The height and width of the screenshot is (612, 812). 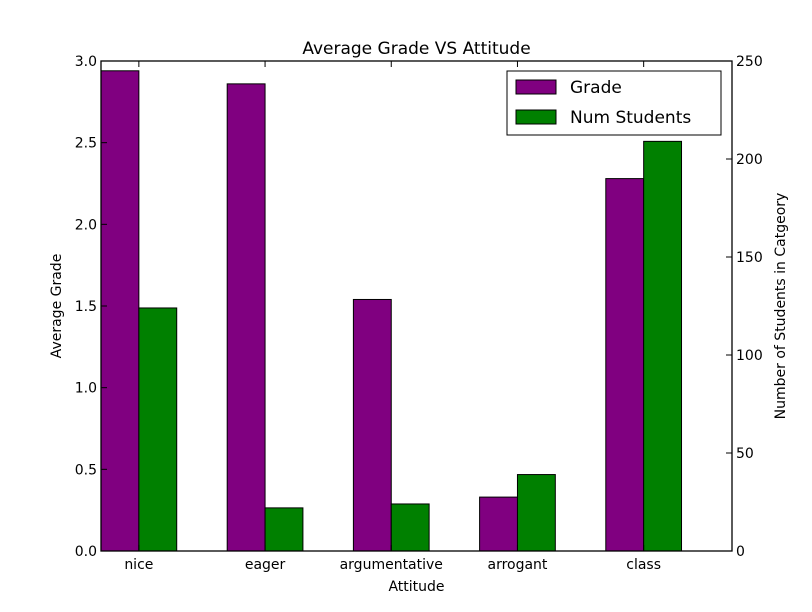 What do you see at coordinates (391, 565) in the screenshot?
I see `x-tick-label-argumentative: argumentative` at bounding box center [391, 565].